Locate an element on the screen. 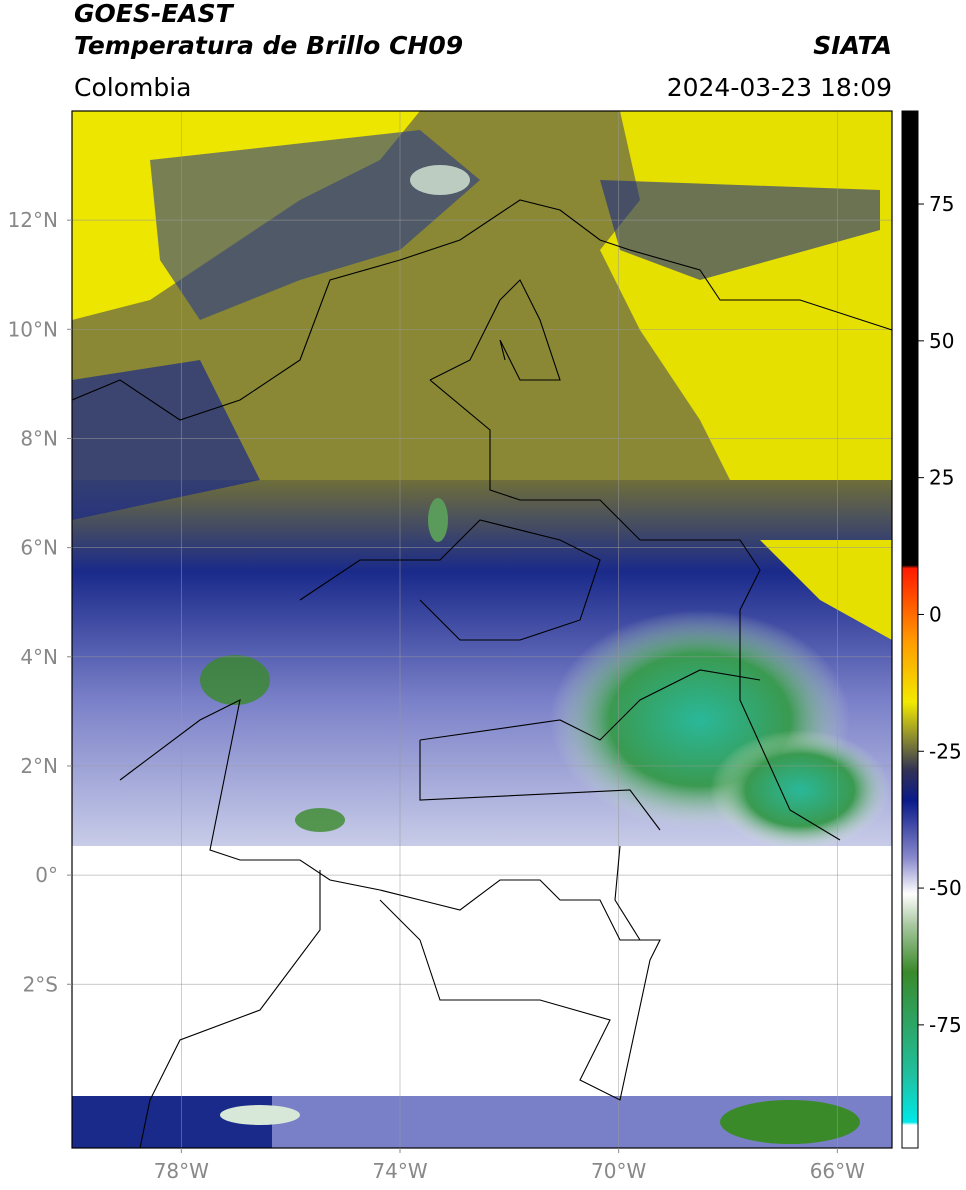 This screenshot has width=966, height=1190. lon-tick-label: 70°W is located at coordinates (618, 1171).